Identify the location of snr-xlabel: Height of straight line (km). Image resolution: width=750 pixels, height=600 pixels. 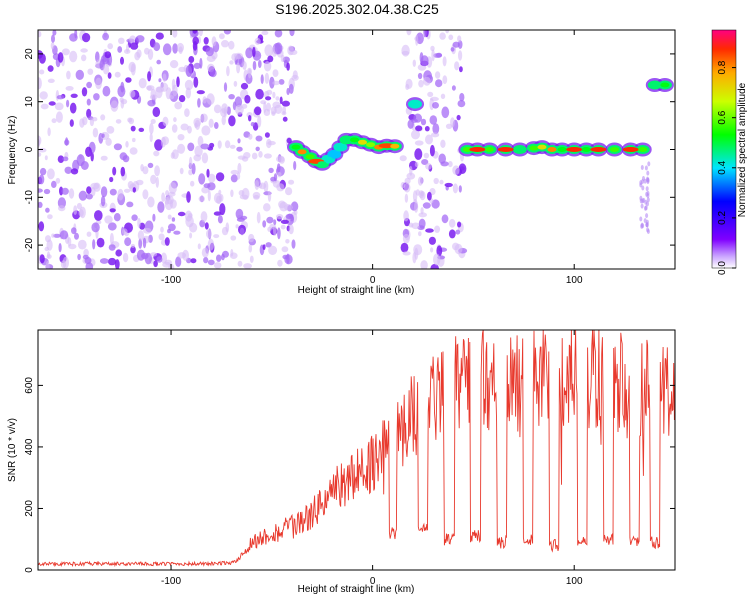
(356, 589).